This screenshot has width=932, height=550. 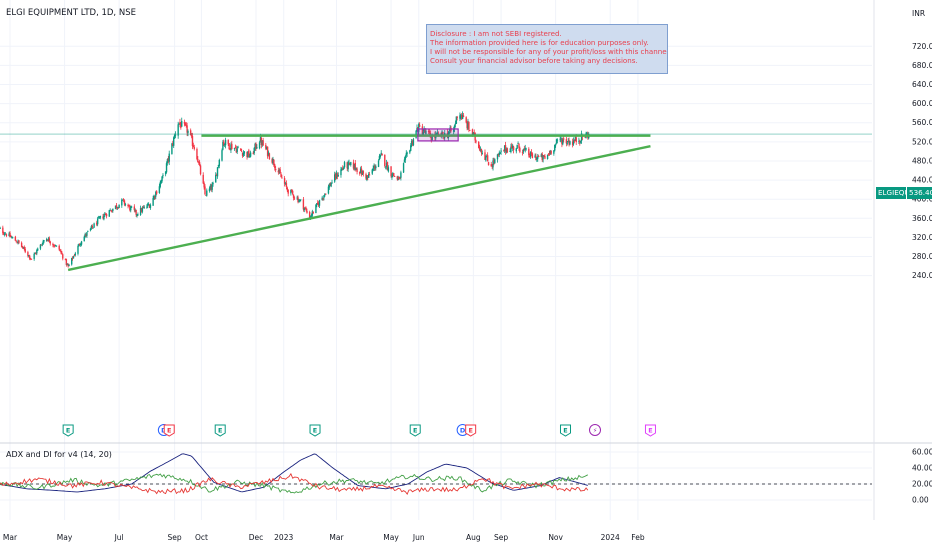 What do you see at coordinates (922, 141) in the screenshot?
I see `y-tick-label: 520.00` at bounding box center [922, 141].